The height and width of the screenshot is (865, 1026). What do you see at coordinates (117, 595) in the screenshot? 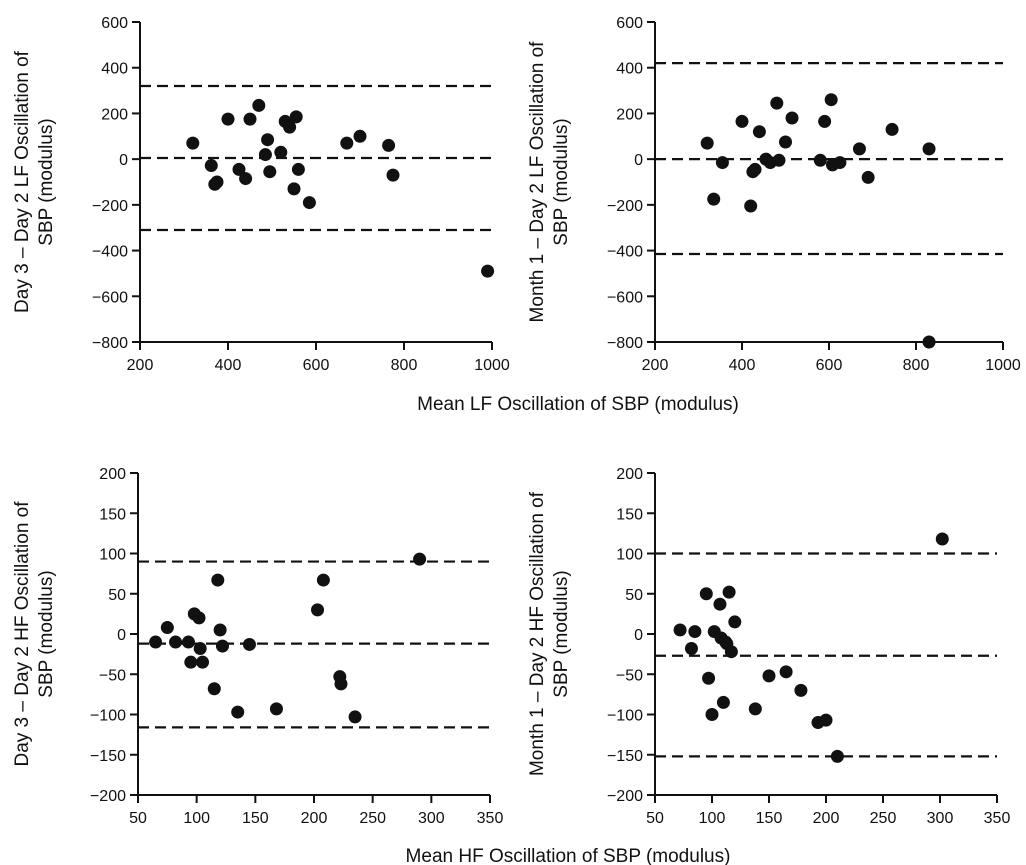
I see `y-tick-label: 50` at bounding box center [117, 595].